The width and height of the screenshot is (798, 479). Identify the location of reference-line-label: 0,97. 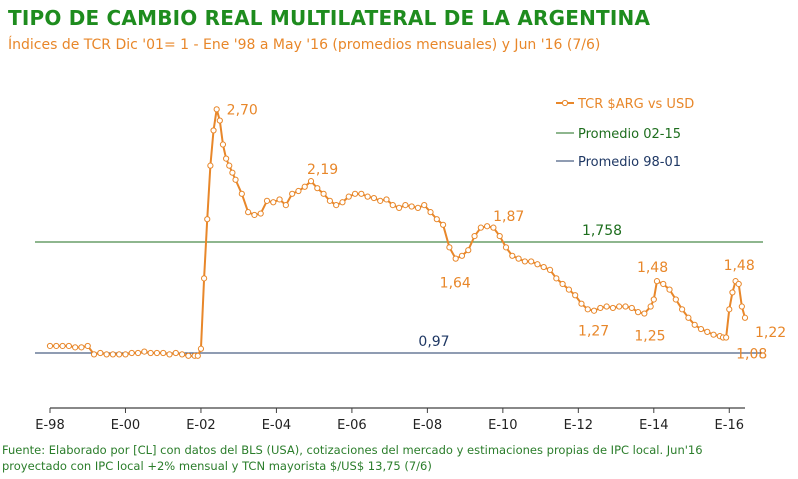
(433, 342).